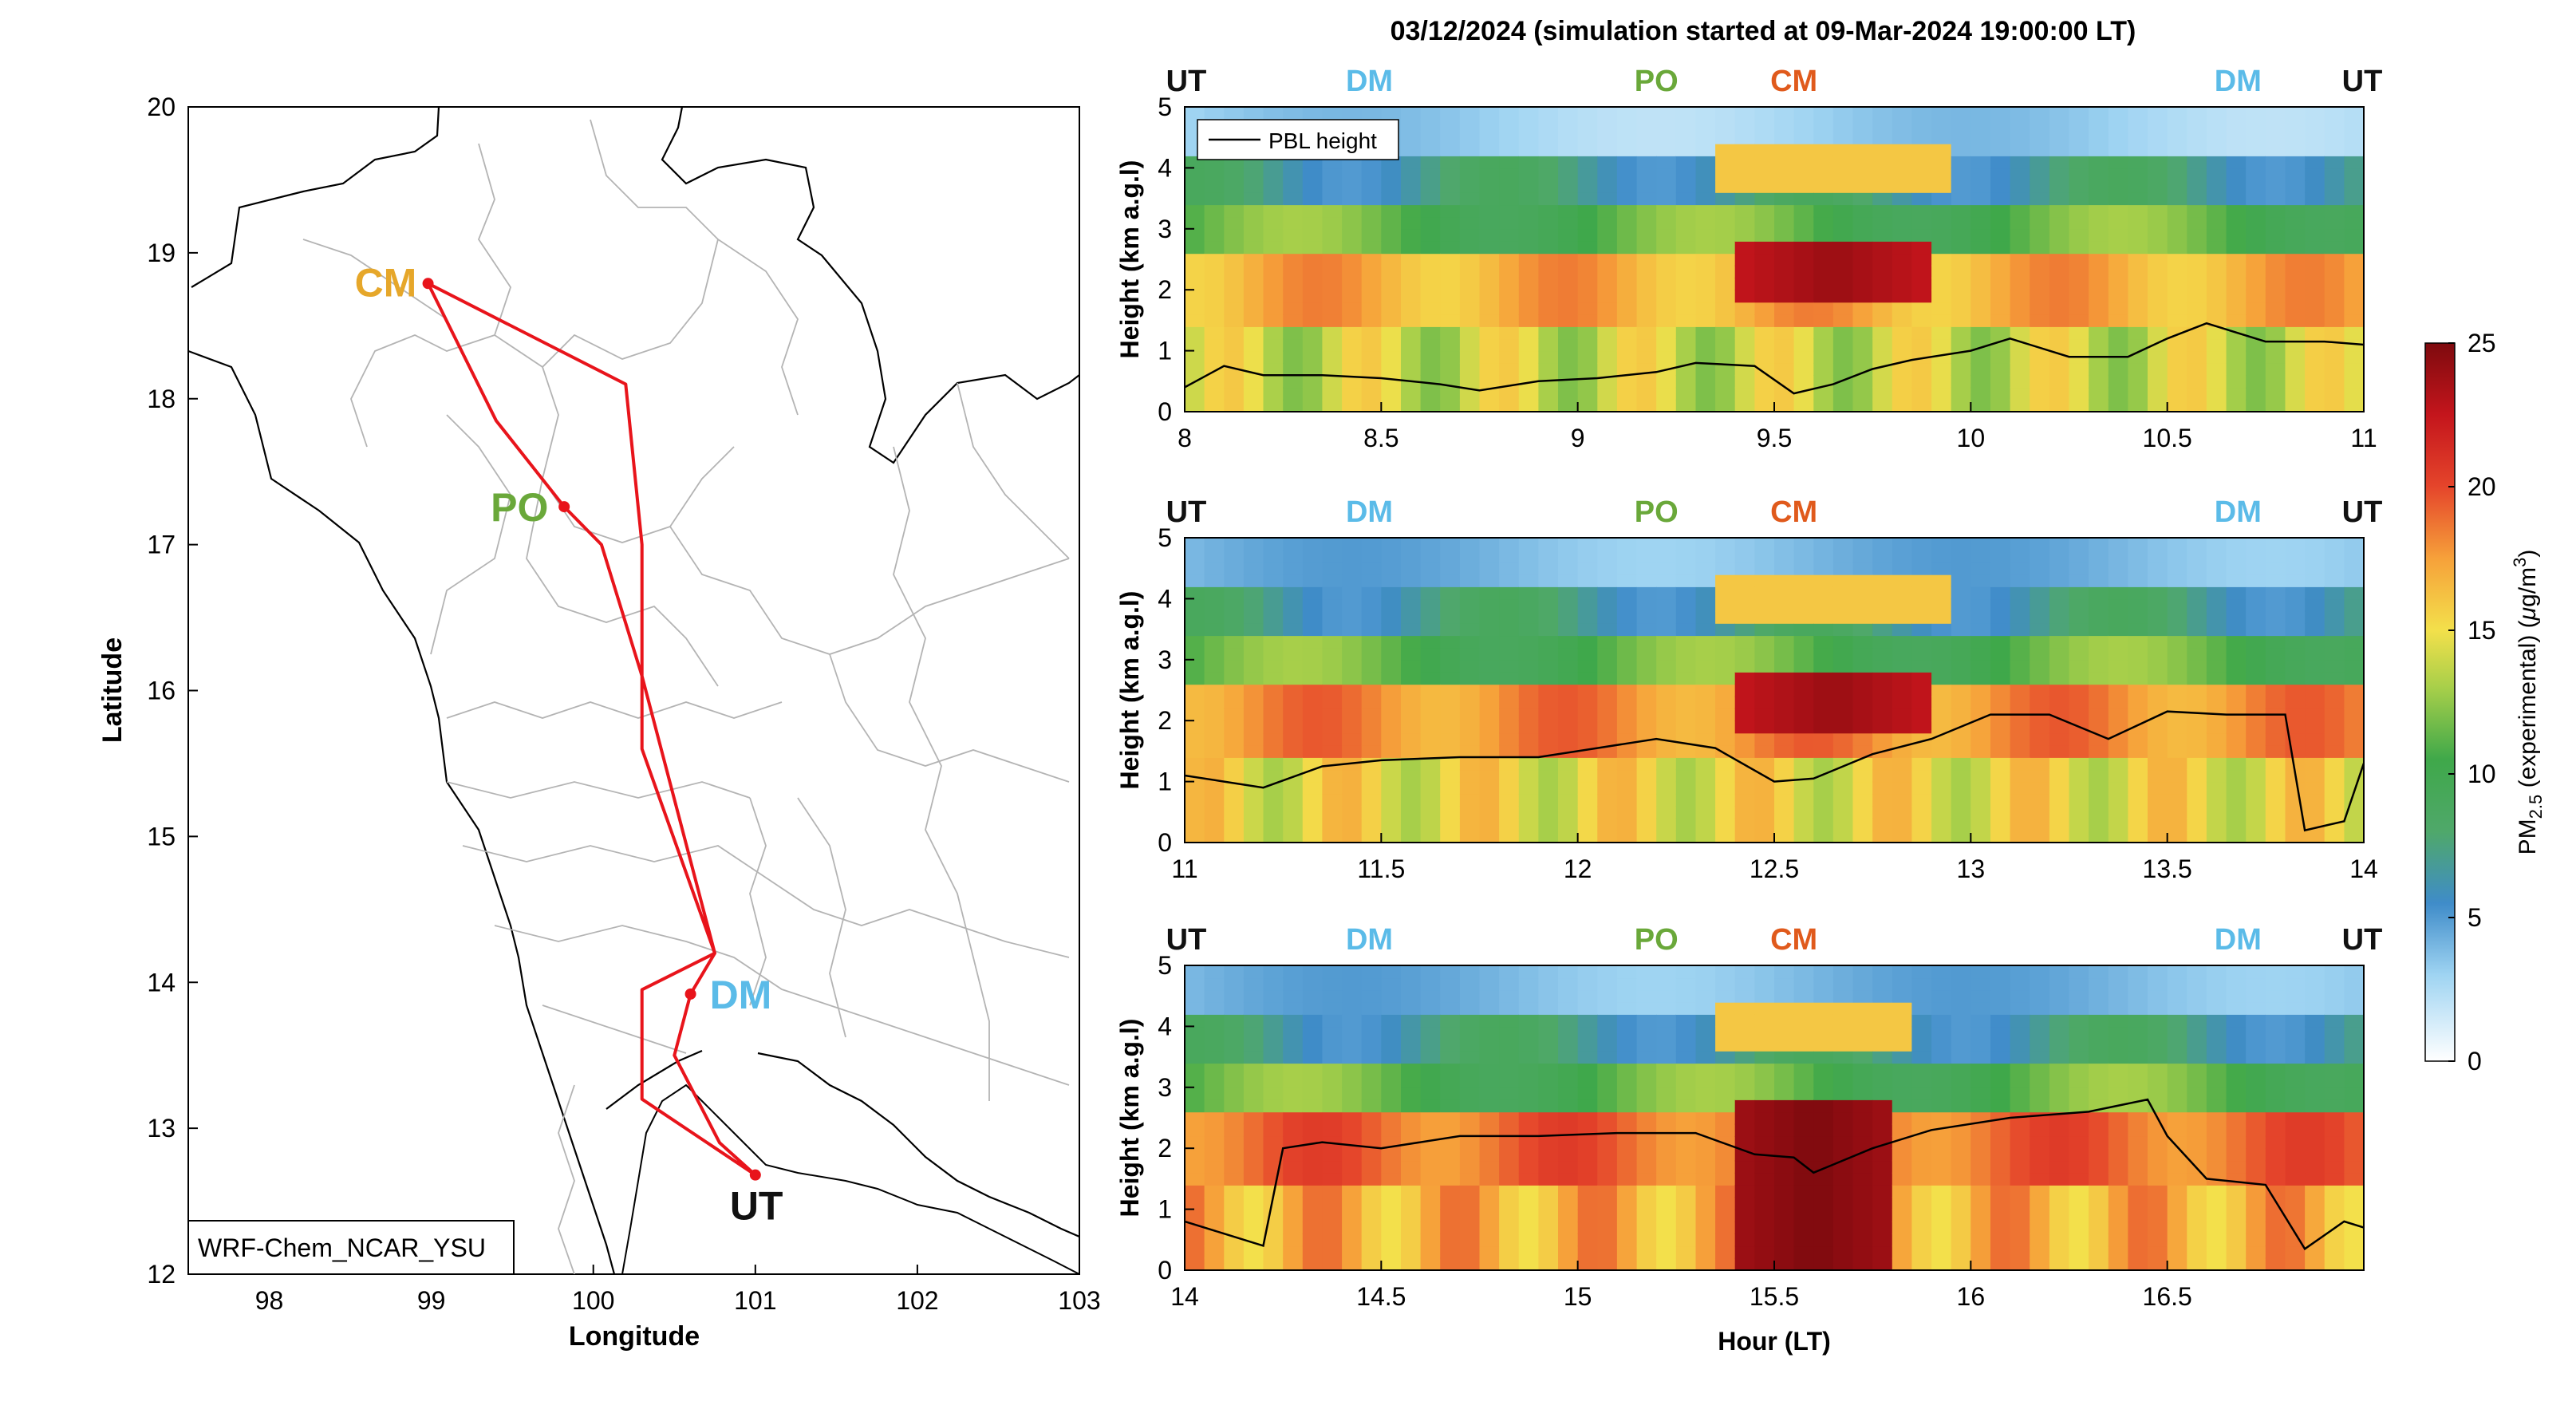 This screenshot has height=1413, width=2576. What do you see at coordinates (161, 399) in the screenshot?
I see `map-y-tick-label: 18` at bounding box center [161, 399].